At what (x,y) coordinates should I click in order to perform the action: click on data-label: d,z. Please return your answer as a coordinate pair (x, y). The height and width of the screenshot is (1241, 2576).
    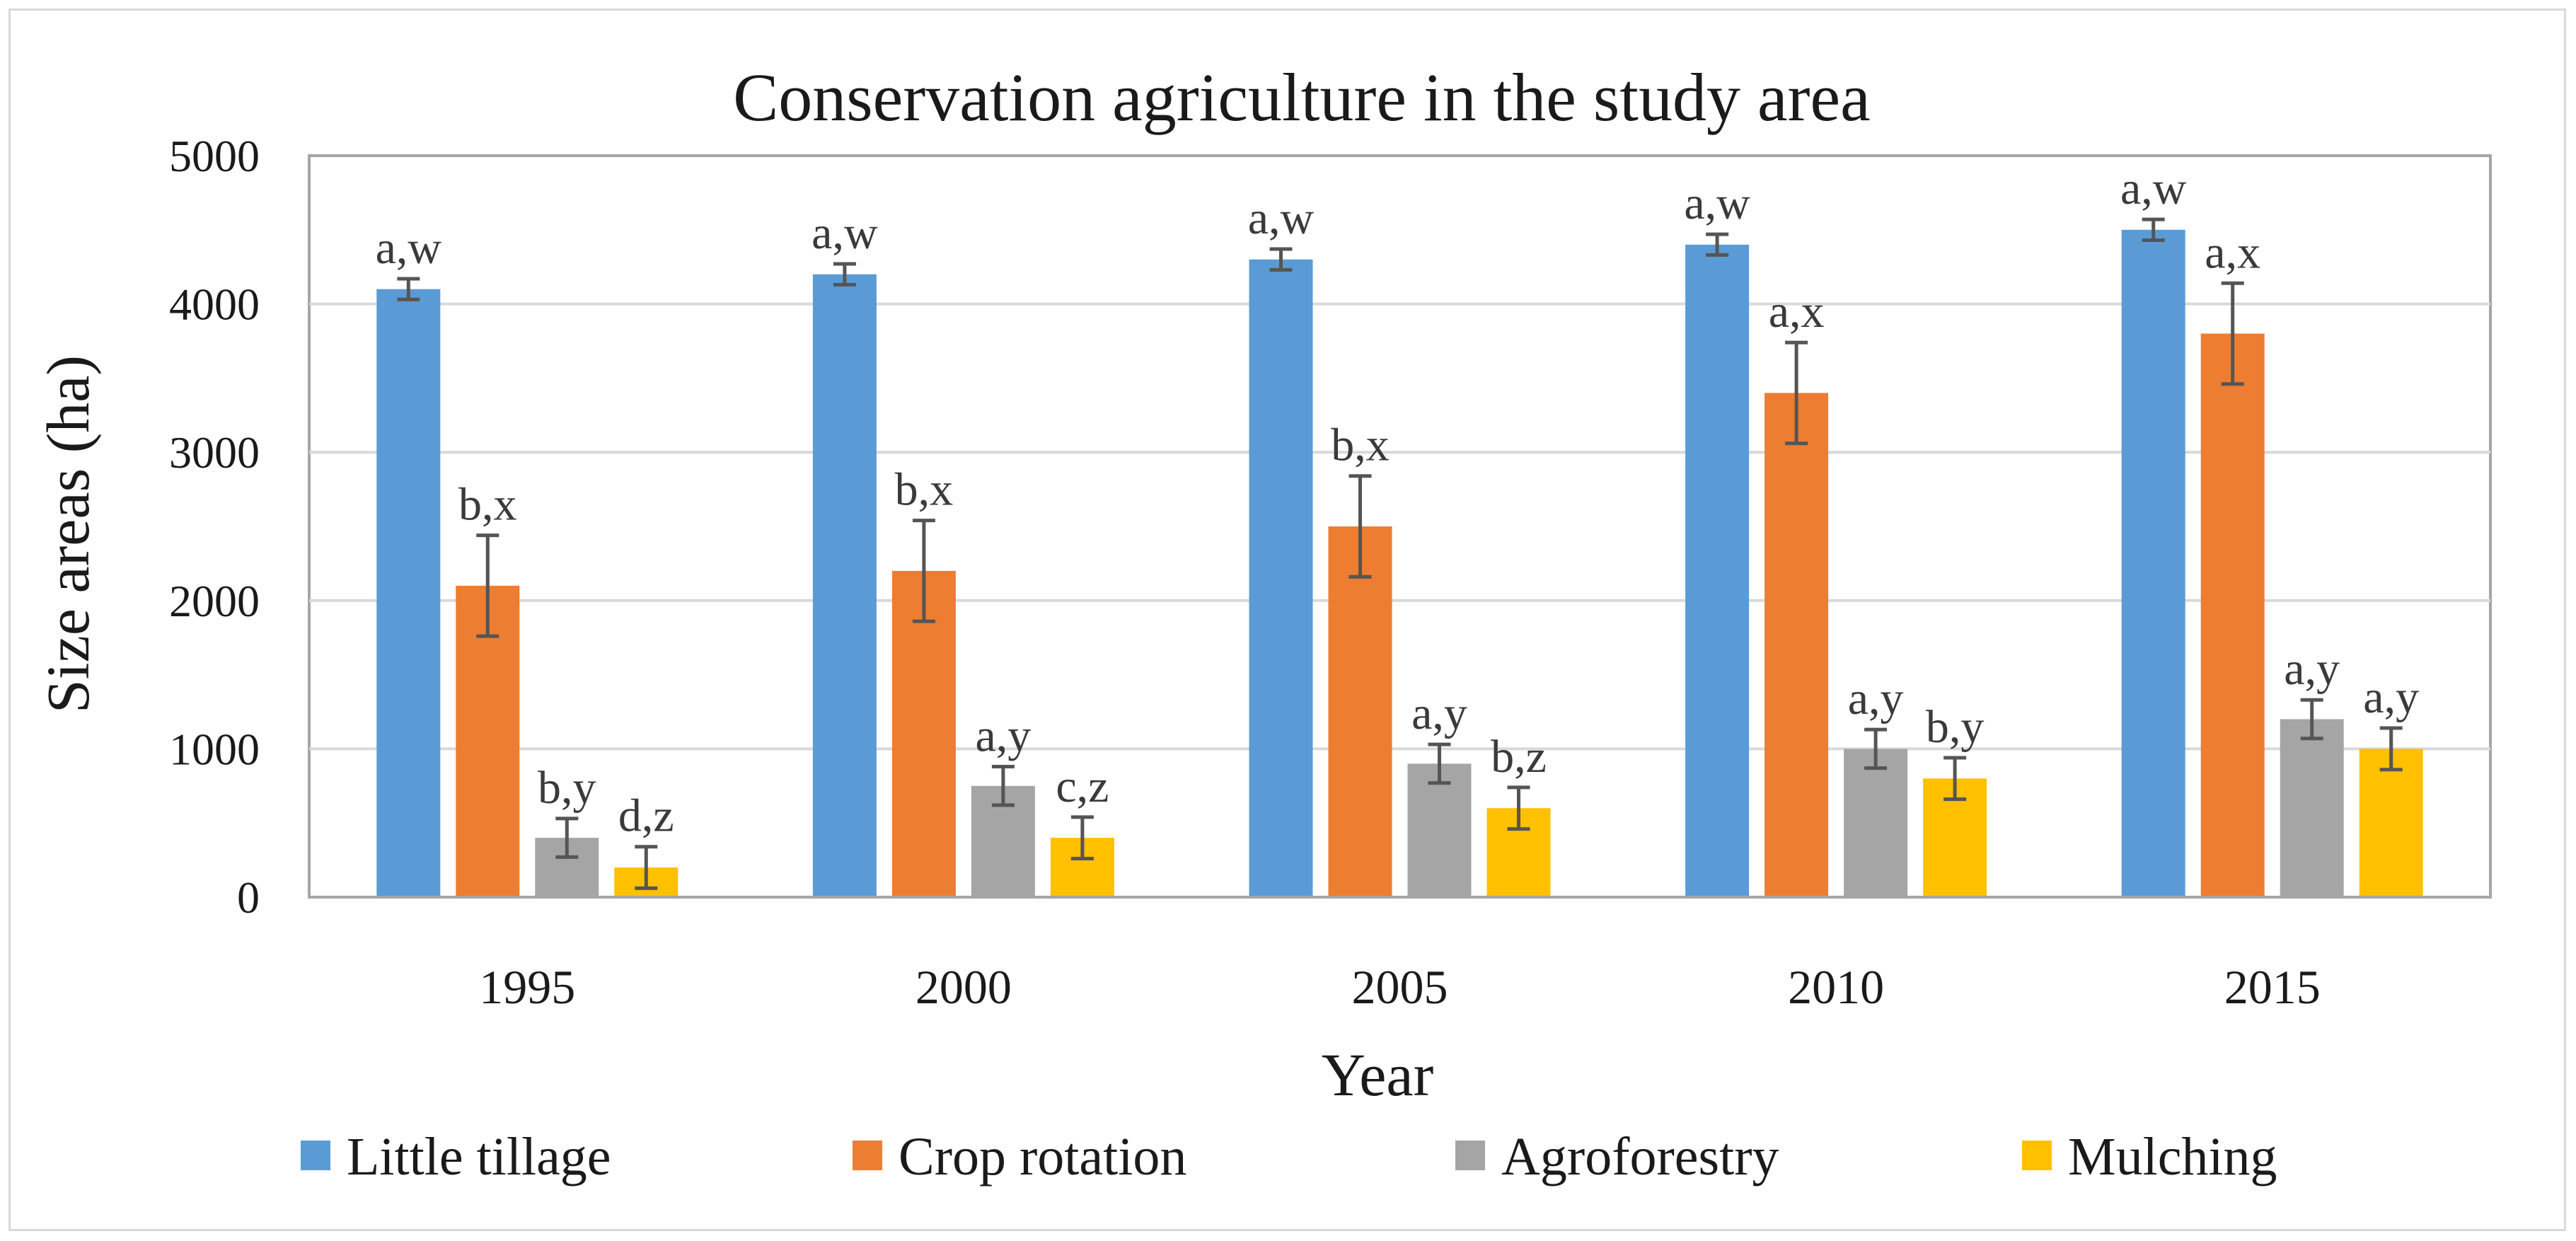
    Looking at the image, I should click on (646, 816).